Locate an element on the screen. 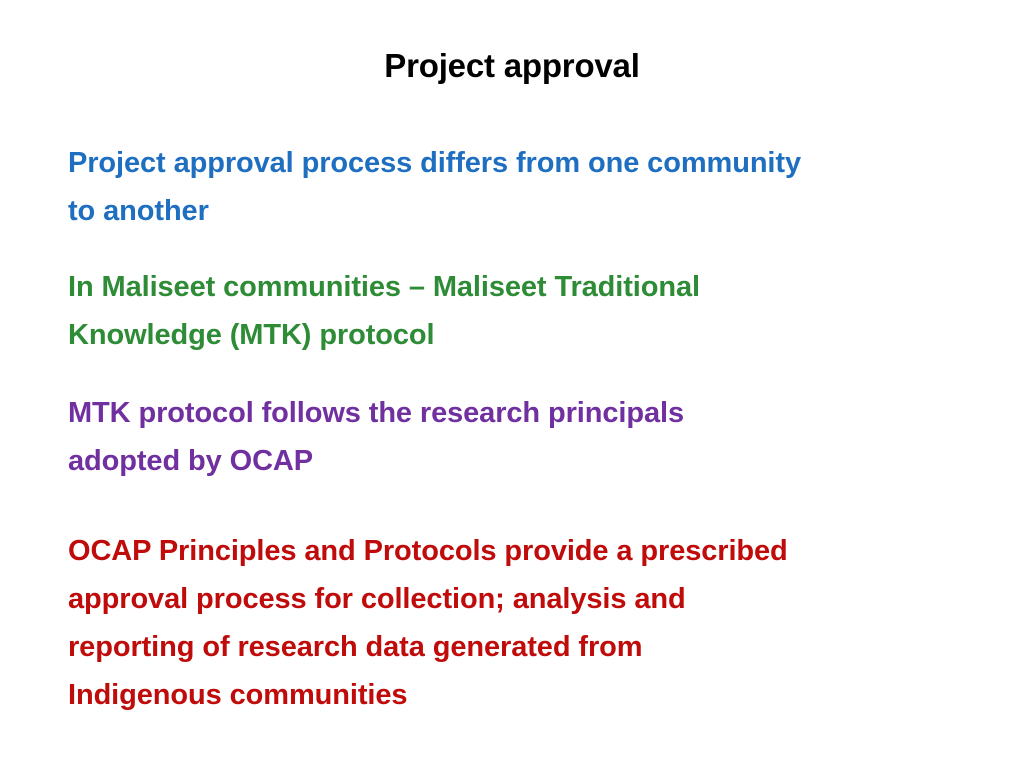 The width and height of the screenshot is (1024, 768). paragraph-red-line-4: Indigenous communities is located at coordinates (238, 695).